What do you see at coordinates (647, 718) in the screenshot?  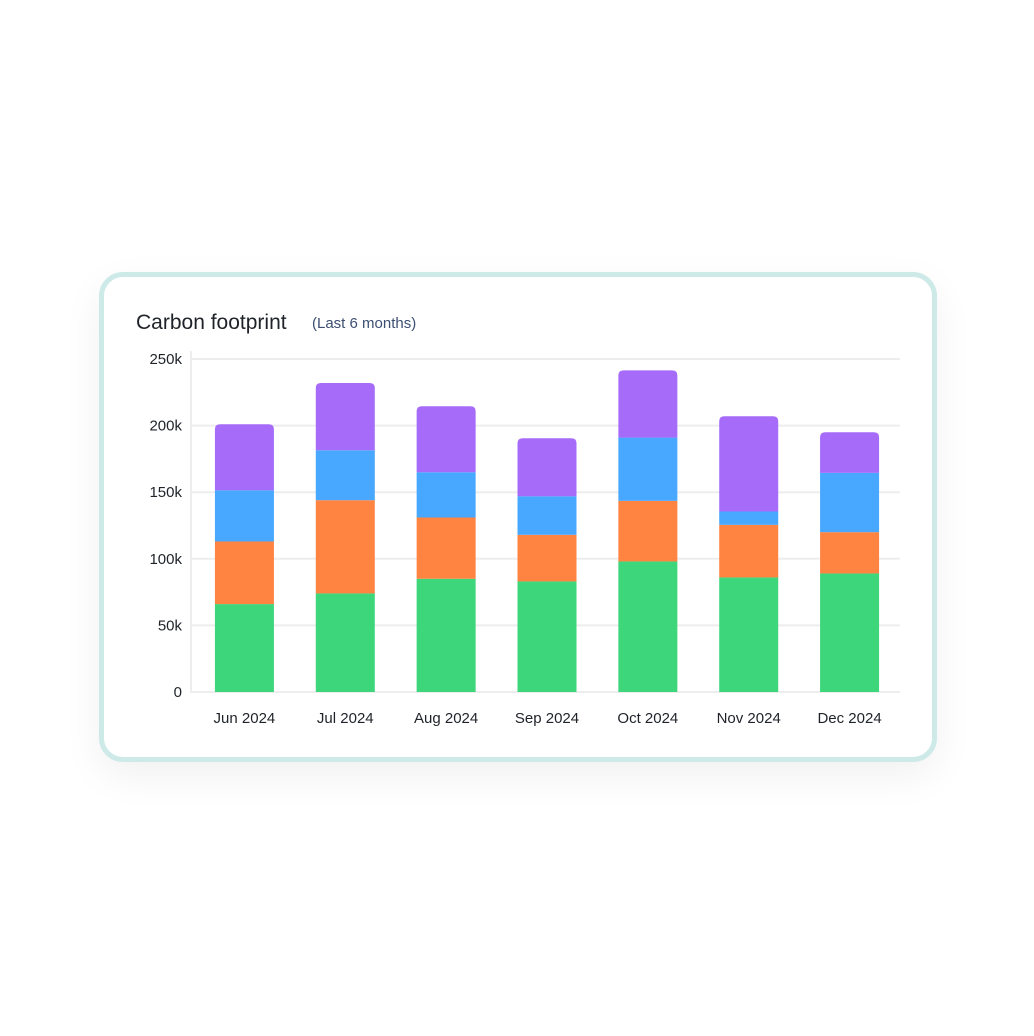 I see `x-tick-label: Oct 2024` at bounding box center [647, 718].